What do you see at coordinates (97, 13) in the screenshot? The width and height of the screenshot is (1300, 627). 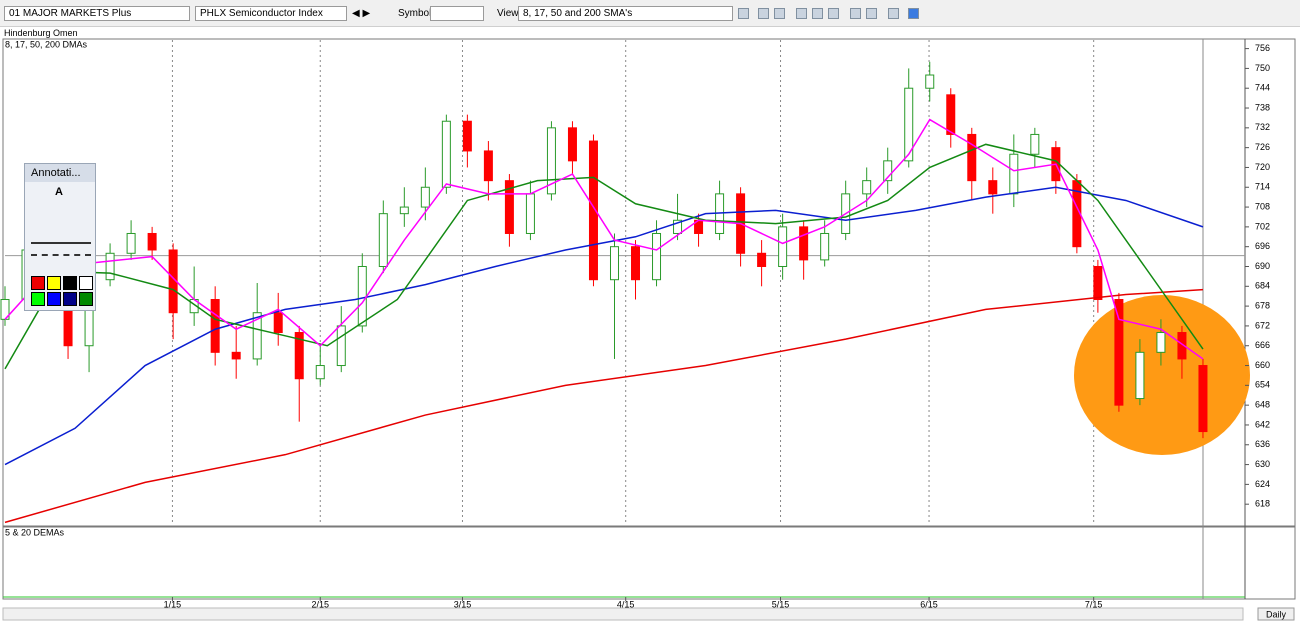 I see `list-dropdown: 01 MAJOR MARKETS Plus` at bounding box center [97, 13].